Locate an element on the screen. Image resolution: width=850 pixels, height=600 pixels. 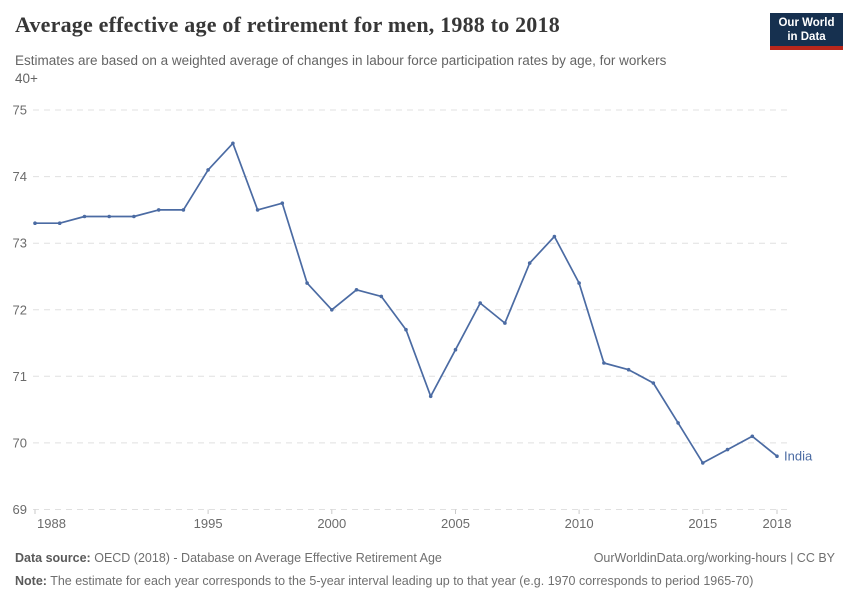
y-axis-label: 70 is located at coordinates (20, 442).